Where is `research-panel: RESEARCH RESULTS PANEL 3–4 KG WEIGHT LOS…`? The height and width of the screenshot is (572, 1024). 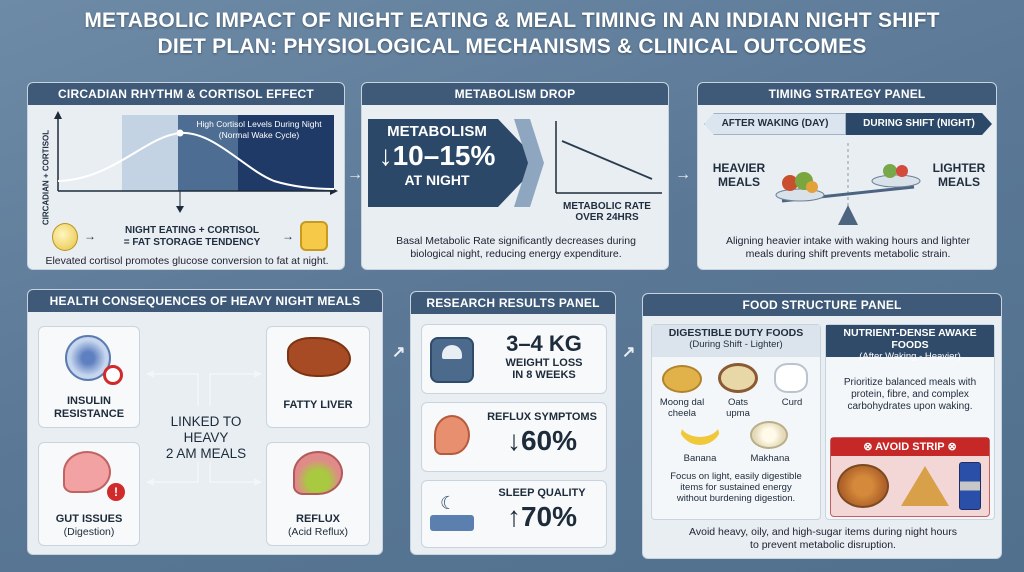
research-panel: RESEARCH RESULTS PANEL 3–4 KG WEIGHT LOS… is located at coordinates (513, 423).